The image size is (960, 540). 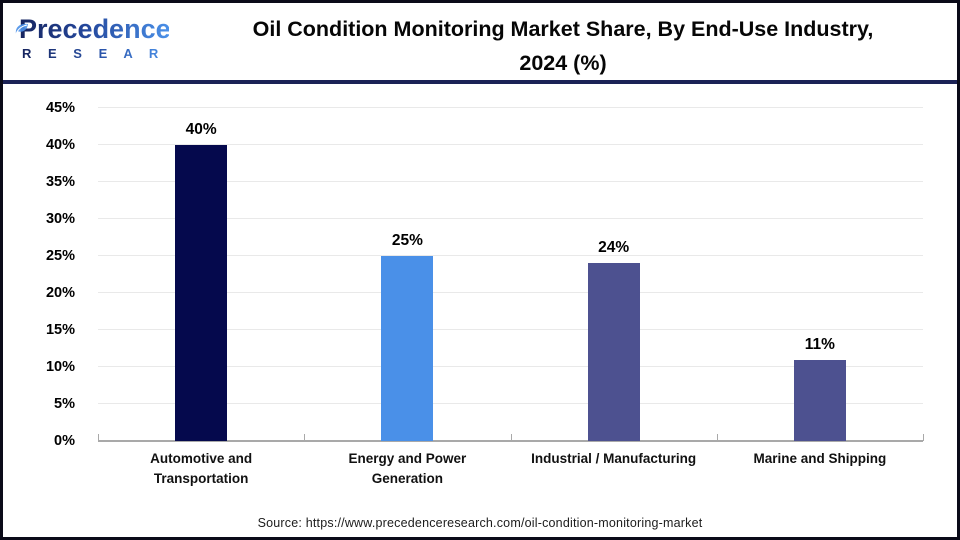 I want to click on bar-slot: 11%, so click(x=820, y=274).